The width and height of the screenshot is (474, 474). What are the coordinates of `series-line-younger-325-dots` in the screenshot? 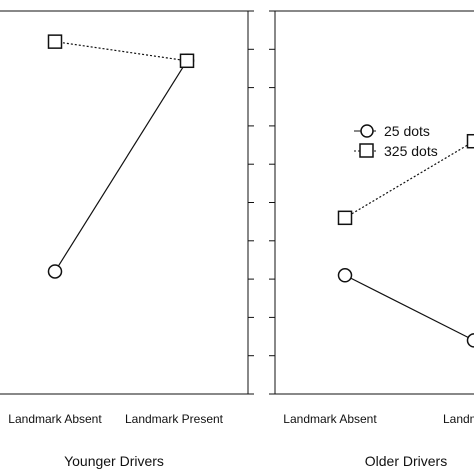 It's located at (121, 51).